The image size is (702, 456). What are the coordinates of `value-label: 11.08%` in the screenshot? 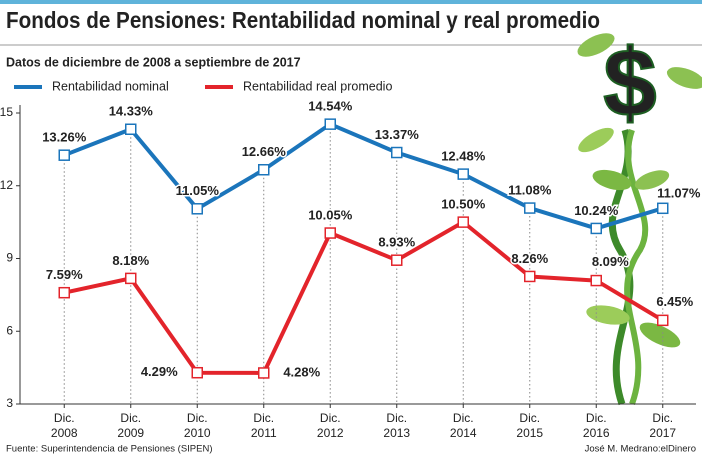 It's located at (530, 189).